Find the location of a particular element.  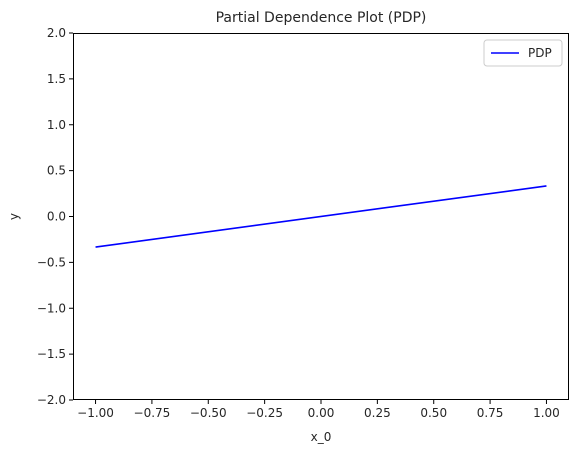

y-tick-label: −2.0 is located at coordinates (51, 400).